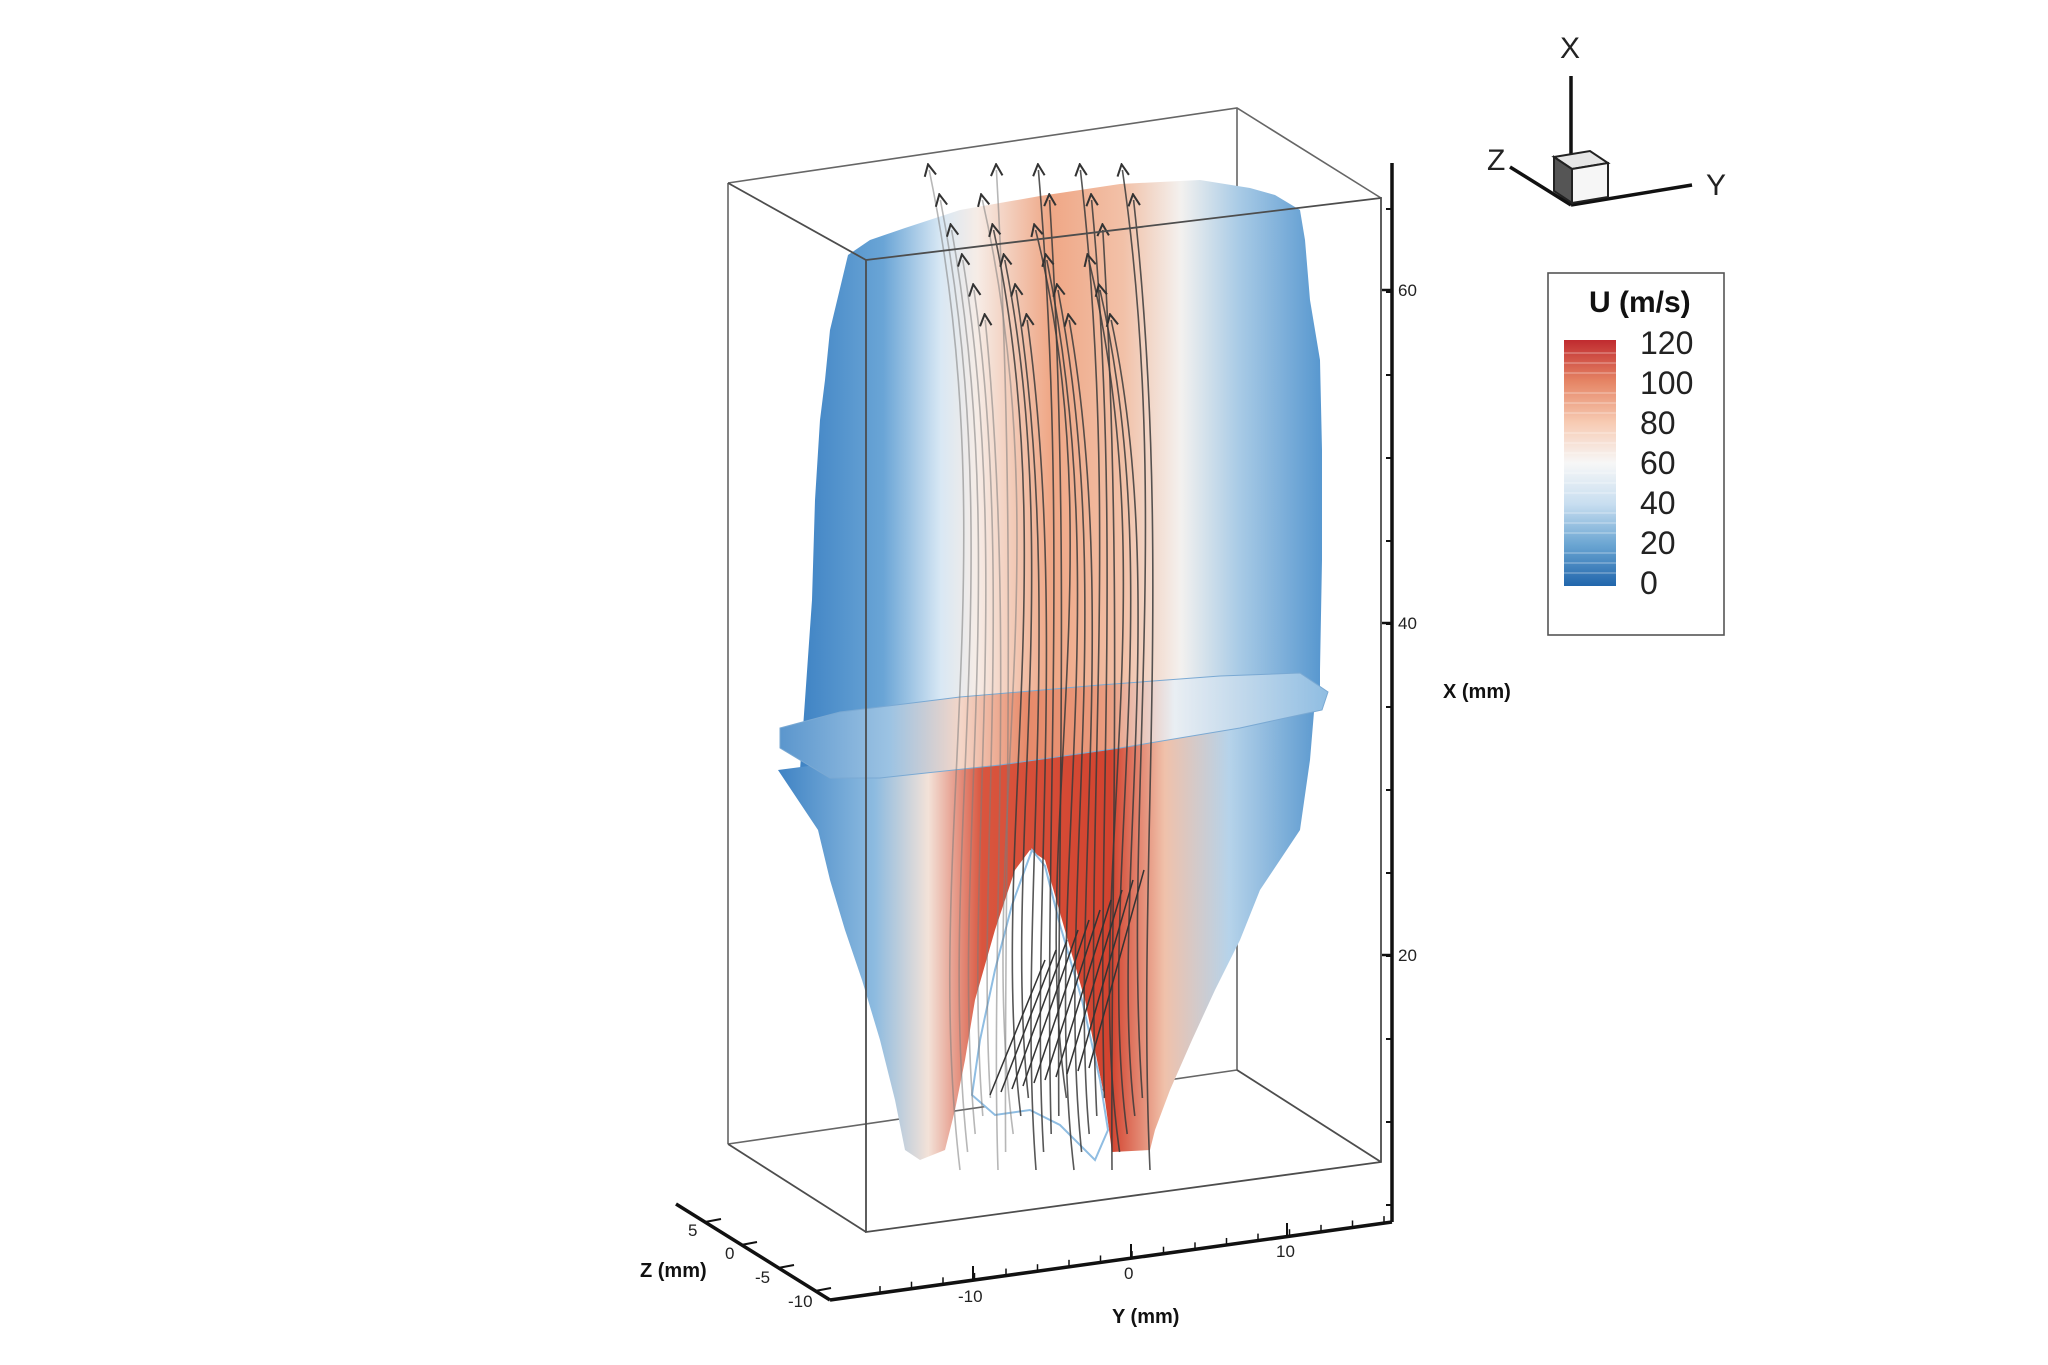 The height and width of the screenshot is (1365, 2048). I want to click on y-axis: -10 0 10 Y (mm), so click(1111, 1272).